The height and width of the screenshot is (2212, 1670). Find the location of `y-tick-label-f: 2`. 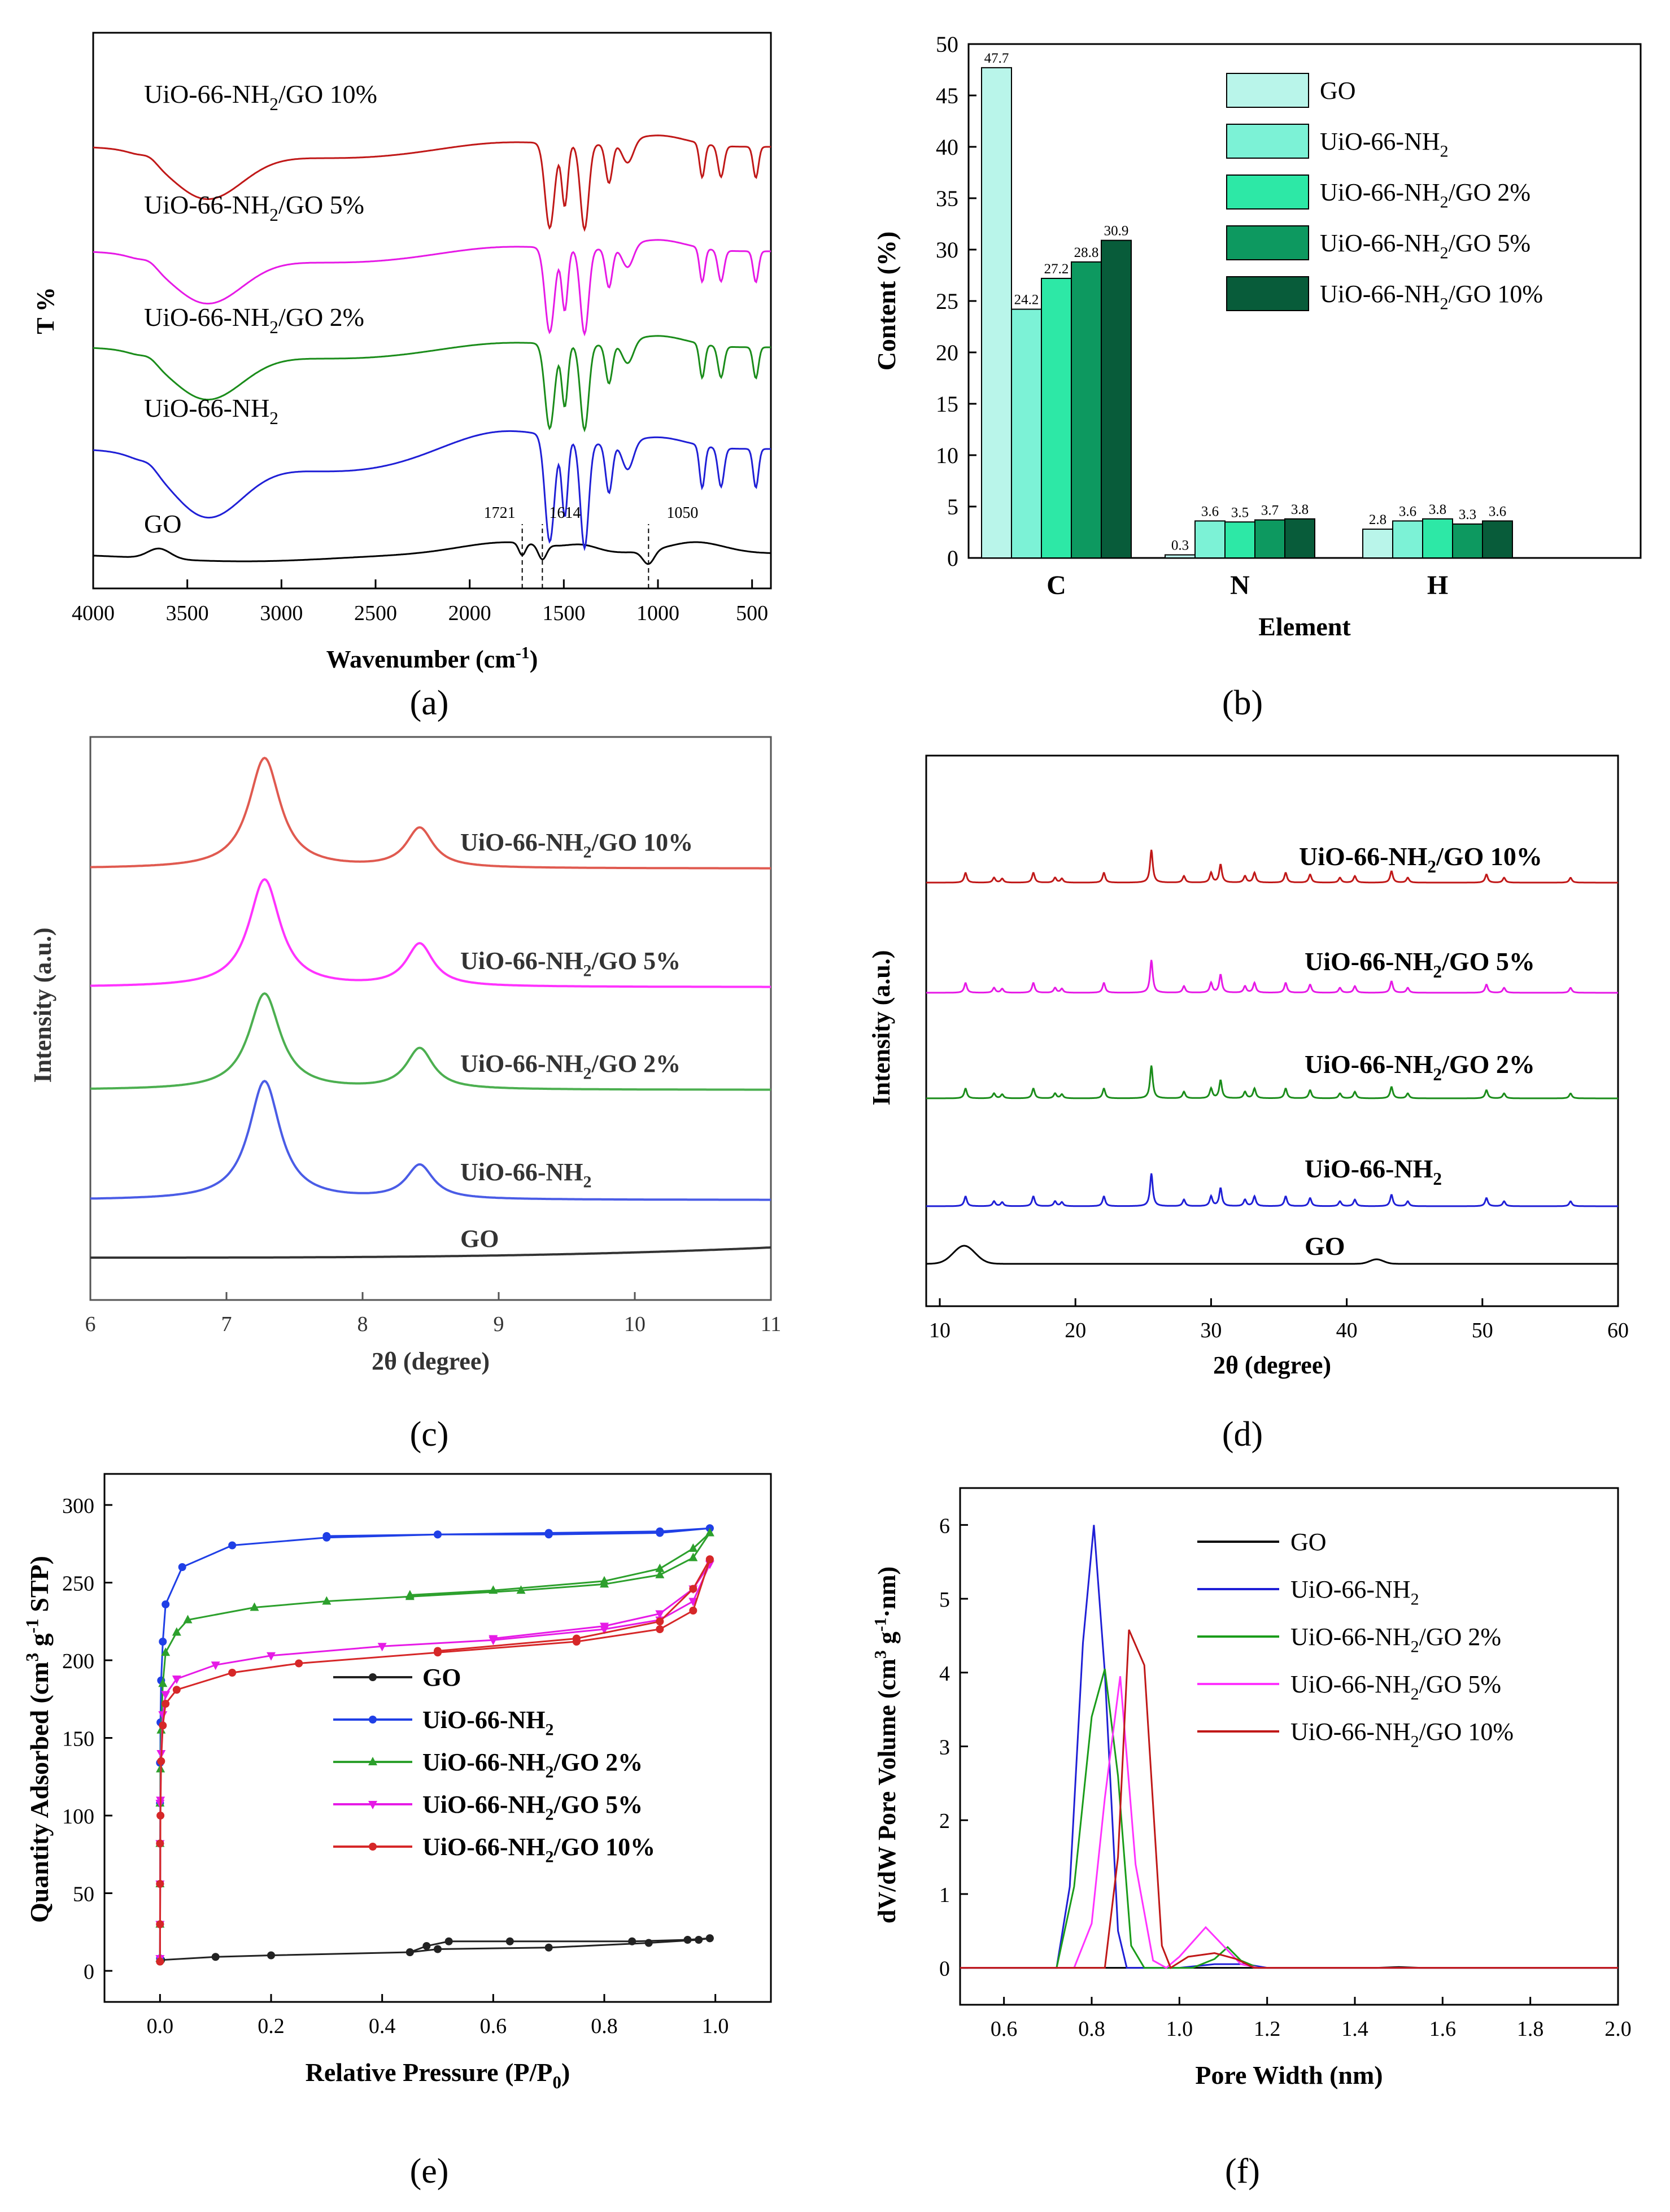

y-tick-label-f: 2 is located at coordinates (944, 1821).